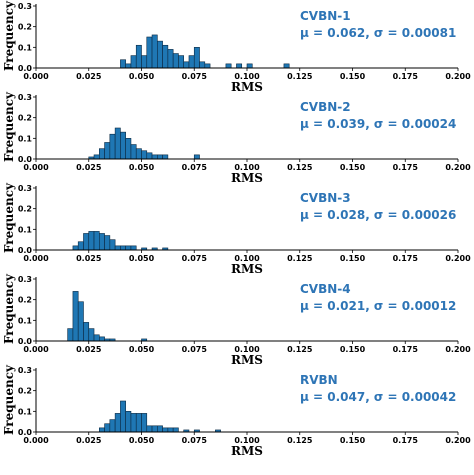  I want to click on panel-name: CVBN-4, so click(325, 289).